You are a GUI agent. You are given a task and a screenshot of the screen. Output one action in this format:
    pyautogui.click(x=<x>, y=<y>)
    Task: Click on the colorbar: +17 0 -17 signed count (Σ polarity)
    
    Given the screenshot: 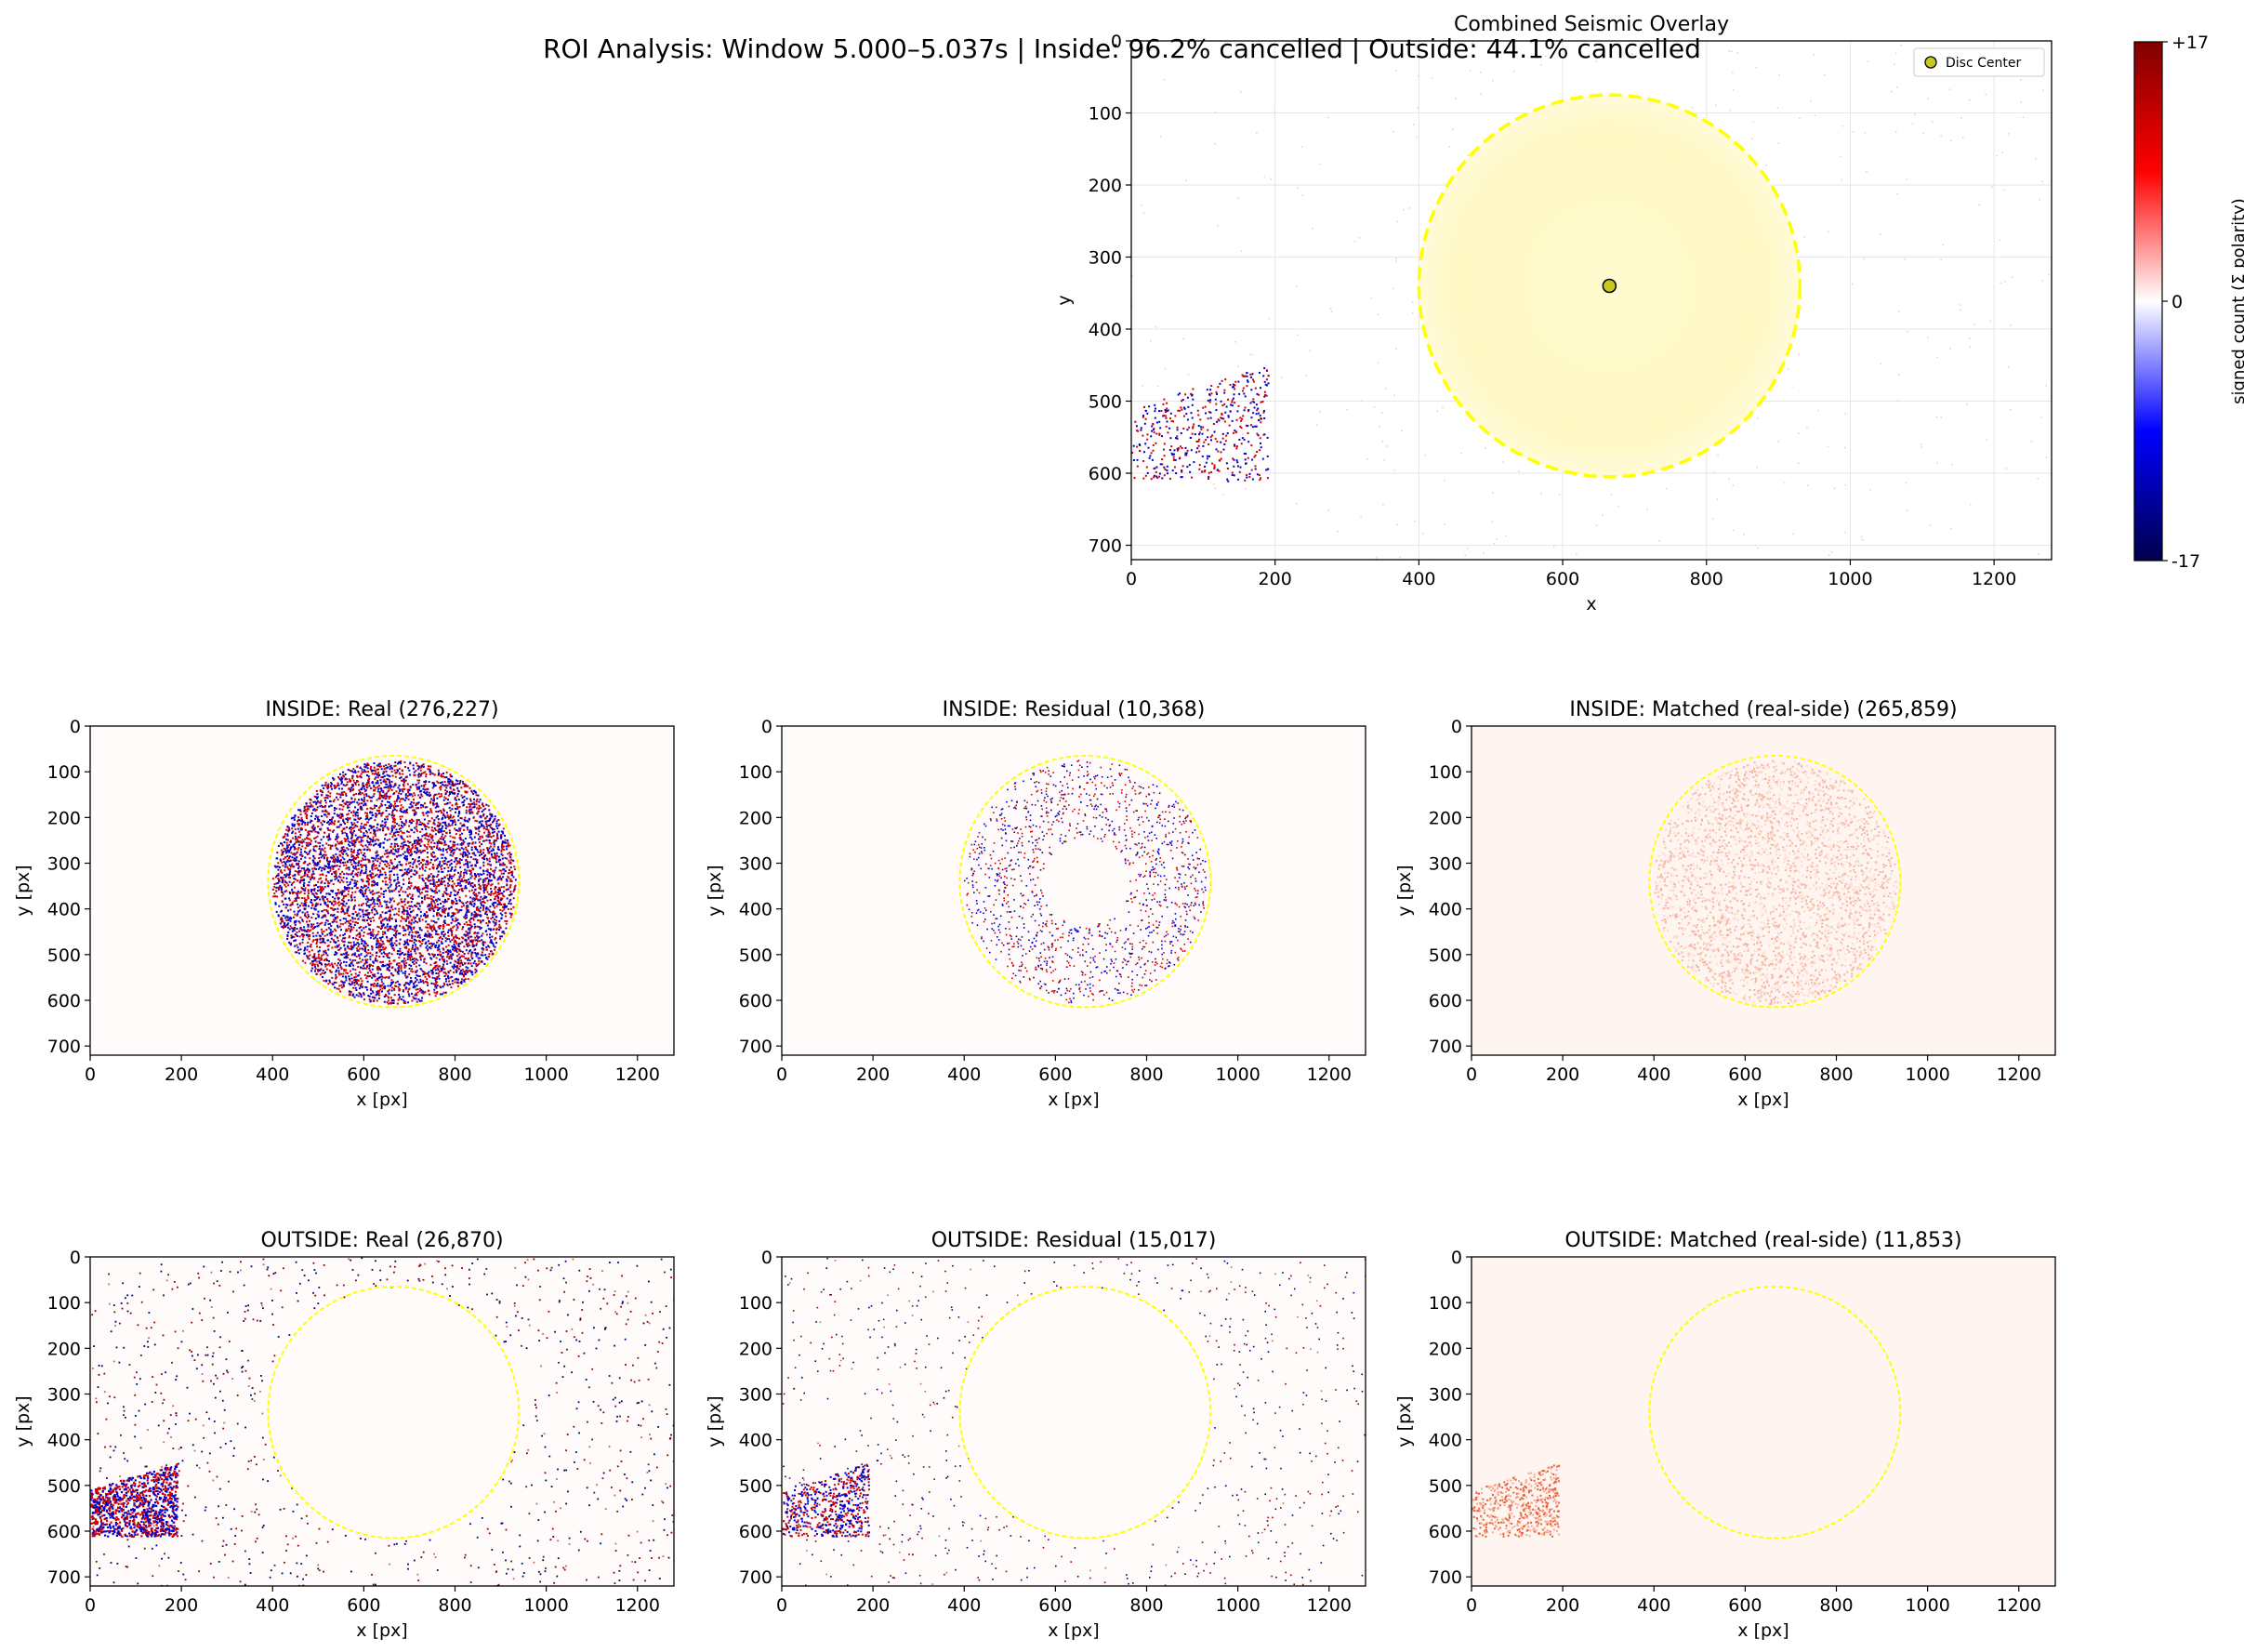 What is the action you would take?
    pyautogui.click(x=2188, y=302)
    